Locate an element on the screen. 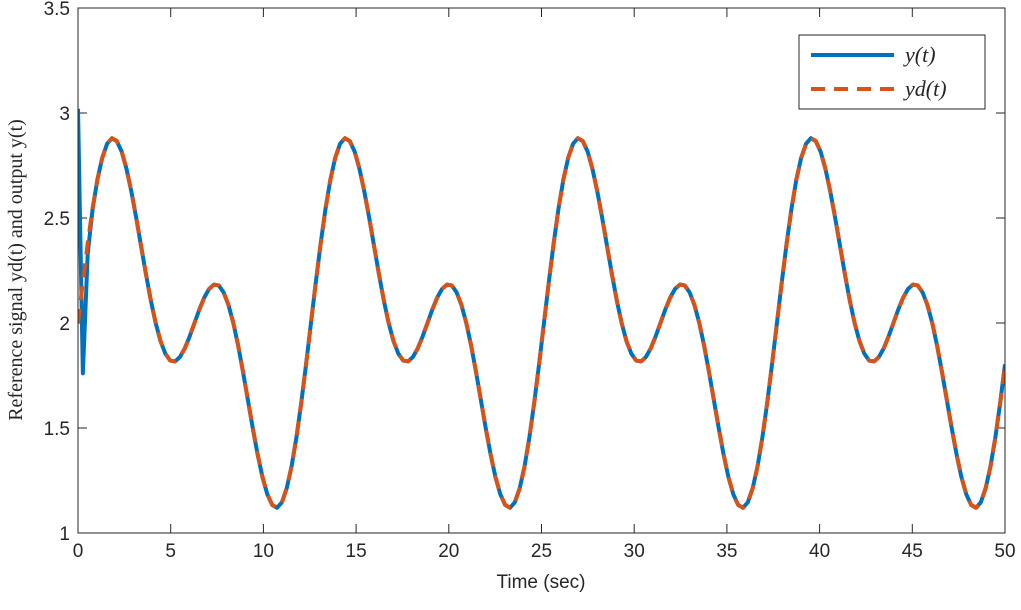 The height and width of the screenshot is (610, 1021). y-tick-label: 2 is located at coordinates (64, 324).